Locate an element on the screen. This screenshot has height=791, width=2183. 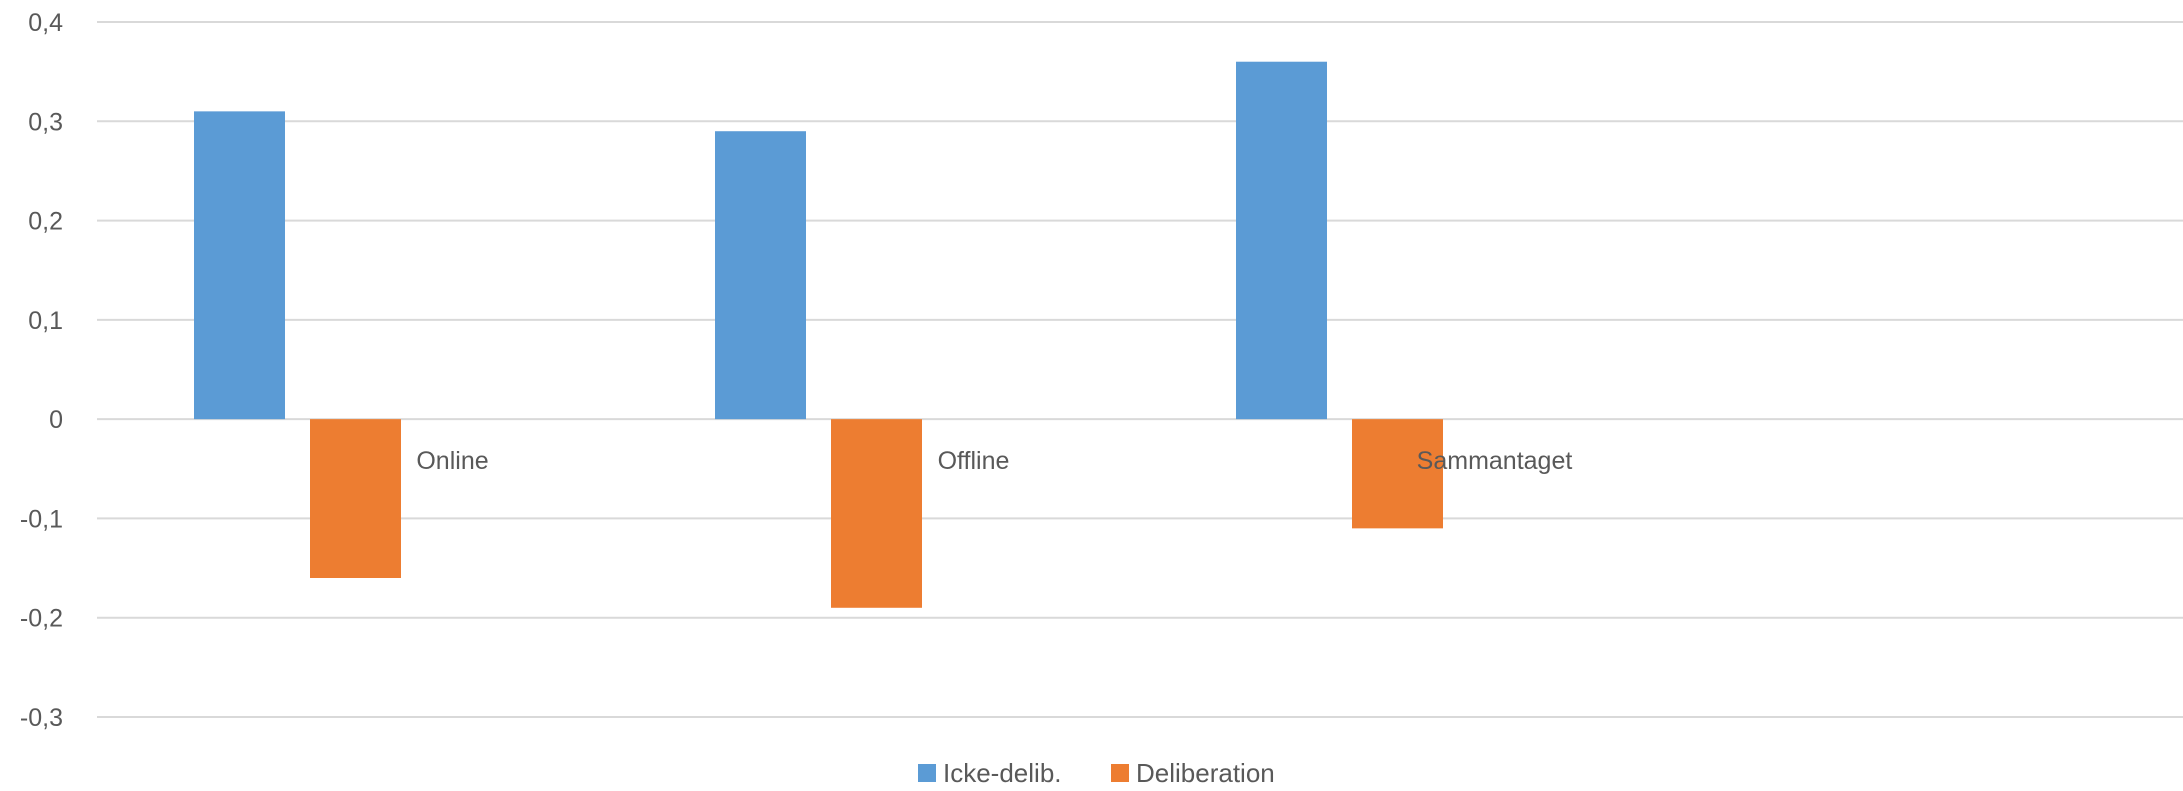
bar-deliberation-sammantaget is located at coordinates (1397, 474).